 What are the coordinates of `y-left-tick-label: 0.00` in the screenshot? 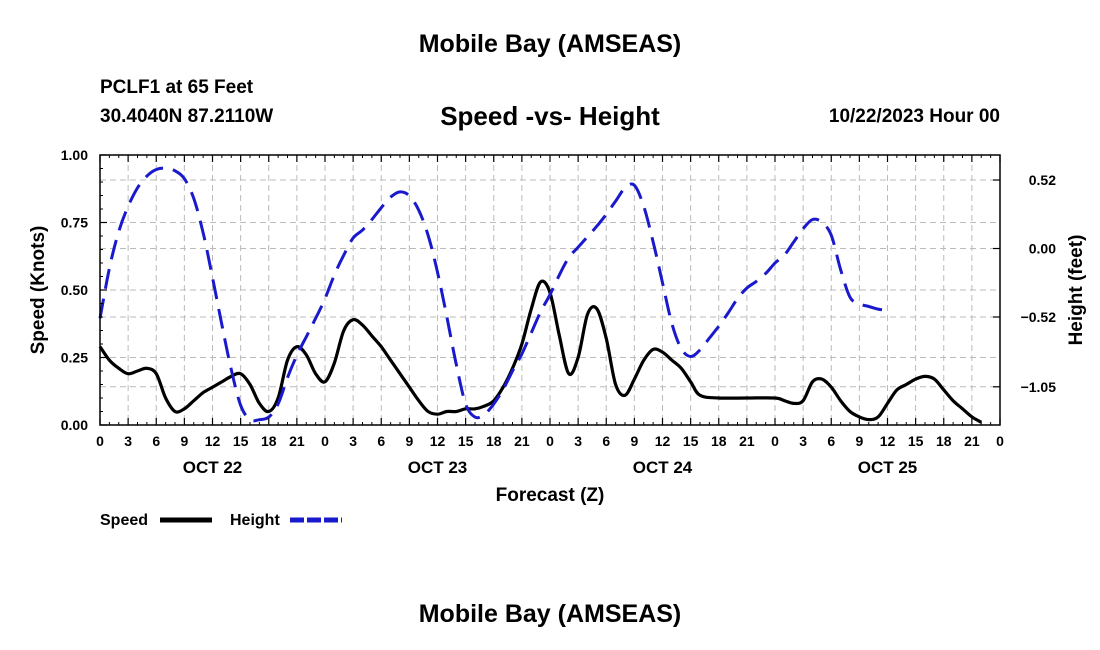 It's located at (74, 425).